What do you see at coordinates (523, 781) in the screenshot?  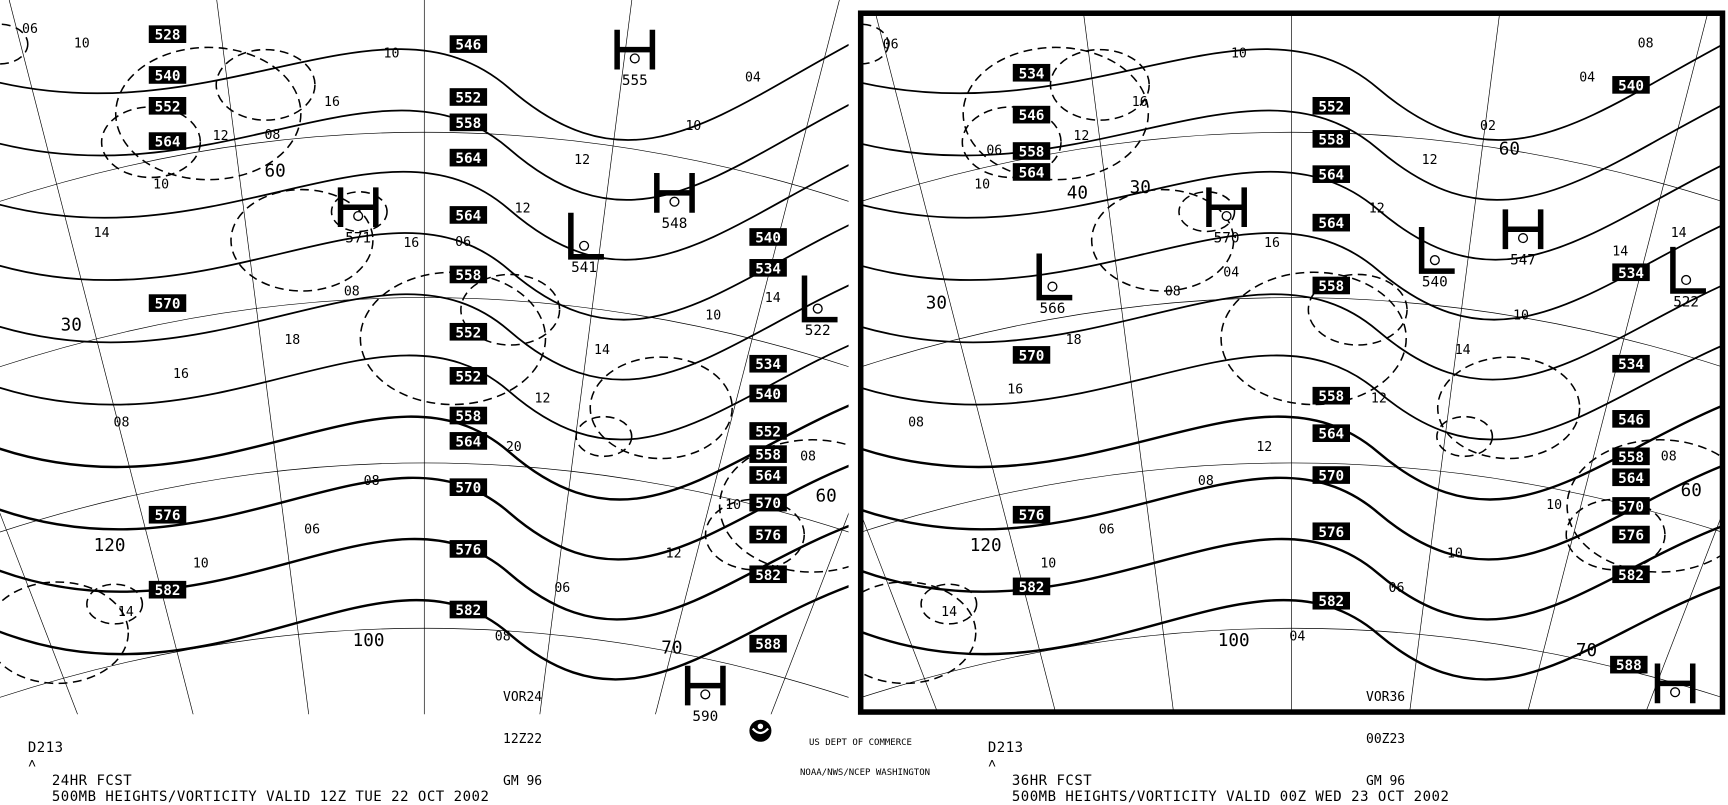 I see `vor-line: GM 96` at bounding box center [523, 781].